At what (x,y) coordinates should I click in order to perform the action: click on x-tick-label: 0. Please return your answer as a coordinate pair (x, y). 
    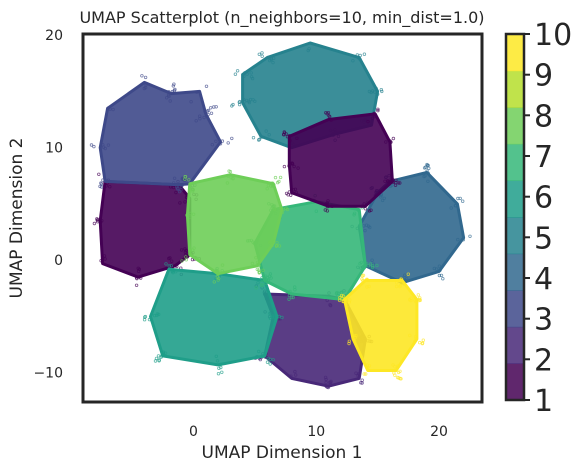
    Looking at the image, I should click on (193, 432).